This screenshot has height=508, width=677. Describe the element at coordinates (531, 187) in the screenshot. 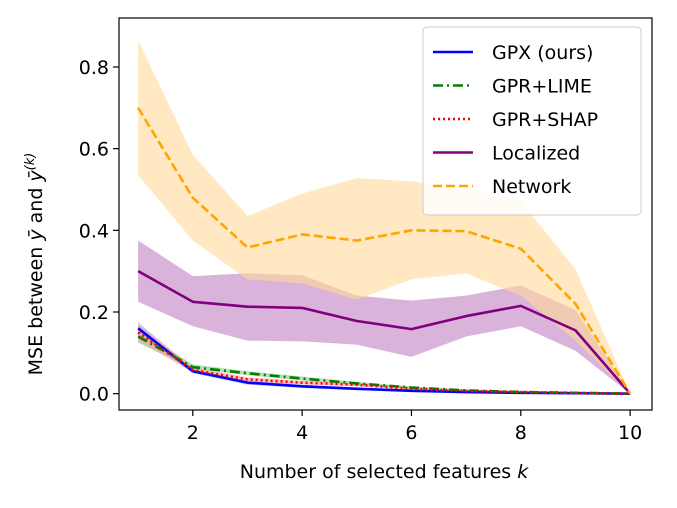

I see `legend-label-4: Network` at that location.